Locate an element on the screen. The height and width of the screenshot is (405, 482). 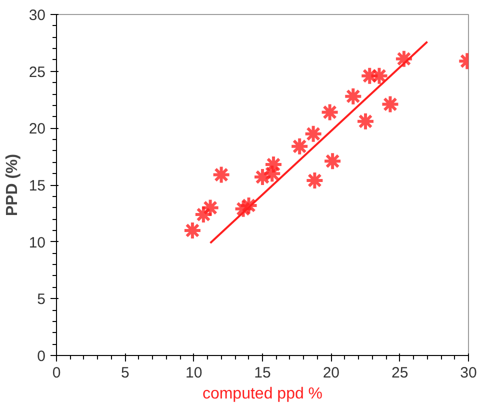
y-tick-label: 0 is located at coordinates (41, 356).